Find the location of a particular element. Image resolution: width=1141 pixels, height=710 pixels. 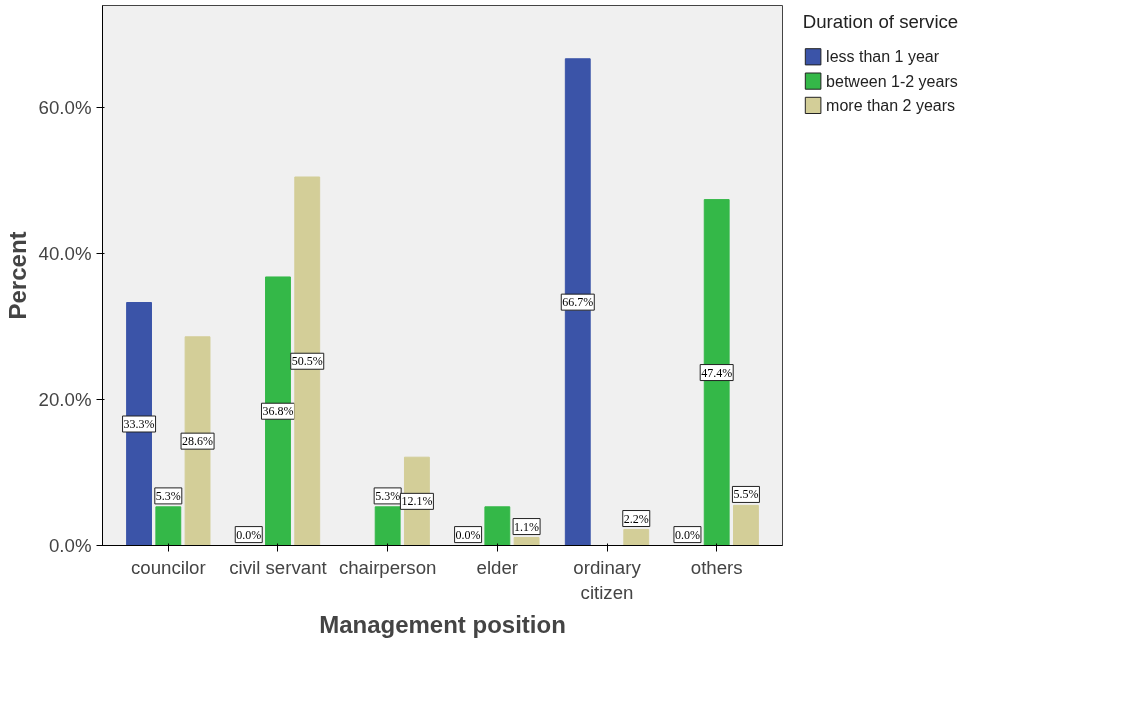

data-label: 50.5% is located at coordinates (307, 361).